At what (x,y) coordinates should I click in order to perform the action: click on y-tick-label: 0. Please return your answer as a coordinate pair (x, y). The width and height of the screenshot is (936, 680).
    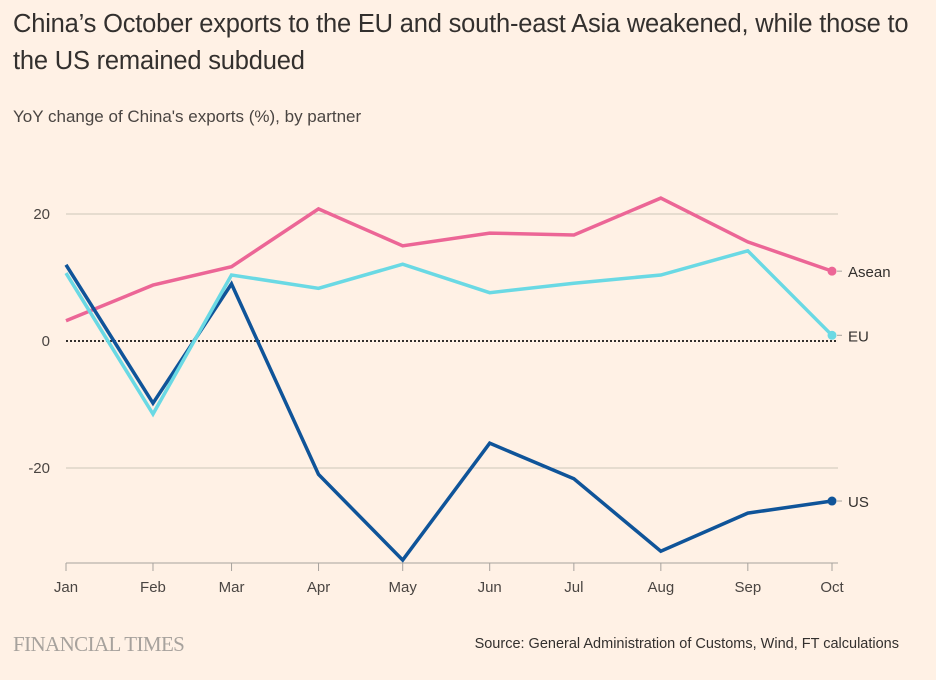
    Looking at the image, I should click on (46, 341).